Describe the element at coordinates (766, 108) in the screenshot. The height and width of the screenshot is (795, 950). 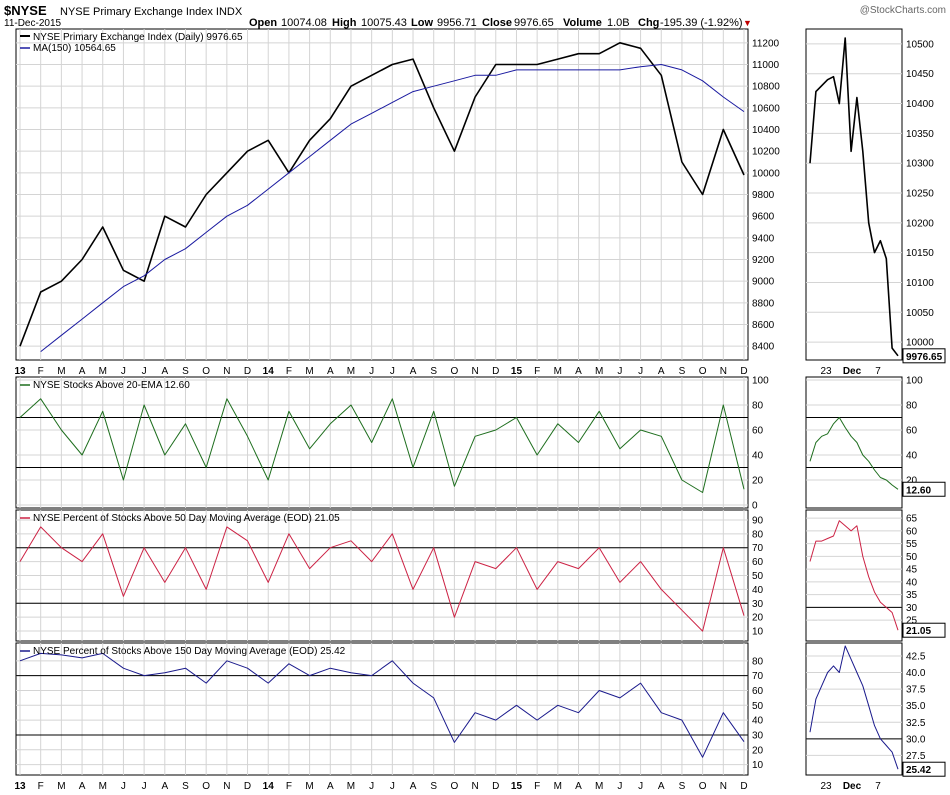
I see `y-tick-label: 10600` at that location.